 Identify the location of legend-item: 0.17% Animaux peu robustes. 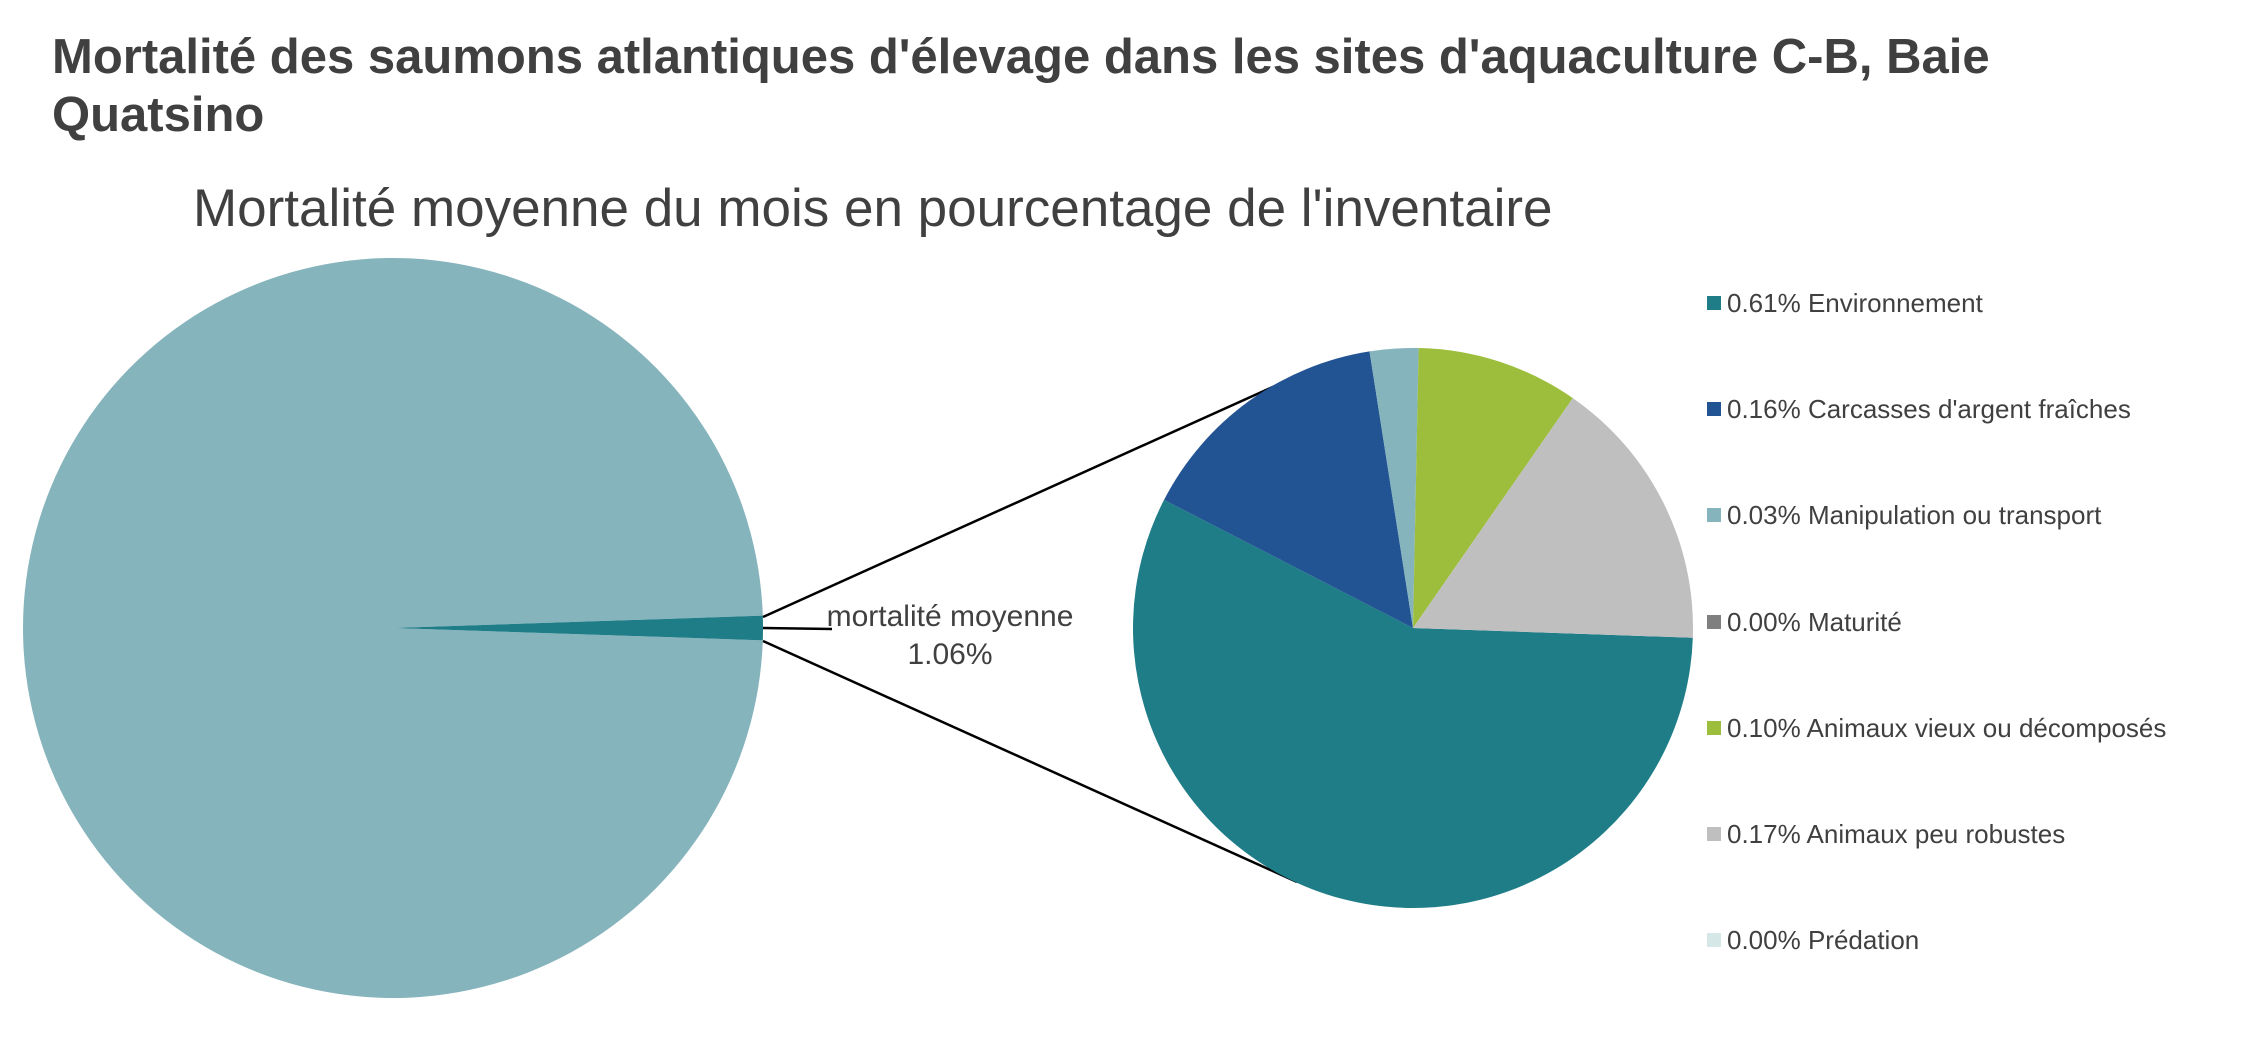
(1886, 834).